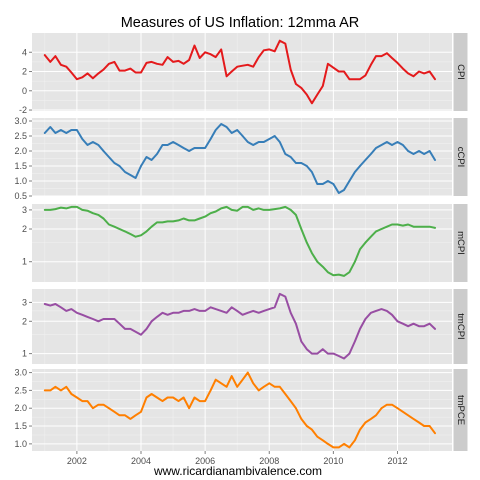  I want to click on y-tick-label: 0, so click(24, 91).